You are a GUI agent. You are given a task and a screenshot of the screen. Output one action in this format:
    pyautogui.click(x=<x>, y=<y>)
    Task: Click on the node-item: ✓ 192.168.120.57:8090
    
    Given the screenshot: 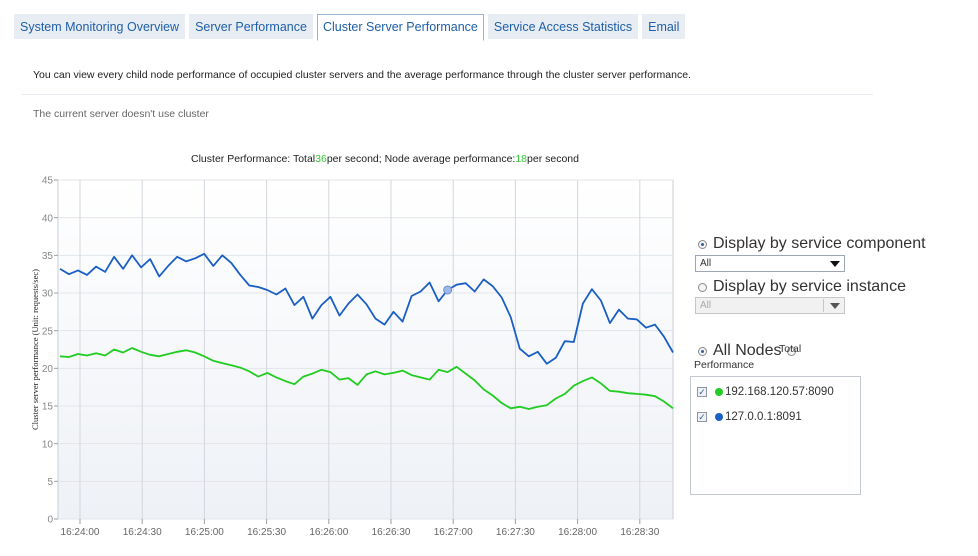 What is the action you would take?
    pyautogui.click(x=765, y=392)
    